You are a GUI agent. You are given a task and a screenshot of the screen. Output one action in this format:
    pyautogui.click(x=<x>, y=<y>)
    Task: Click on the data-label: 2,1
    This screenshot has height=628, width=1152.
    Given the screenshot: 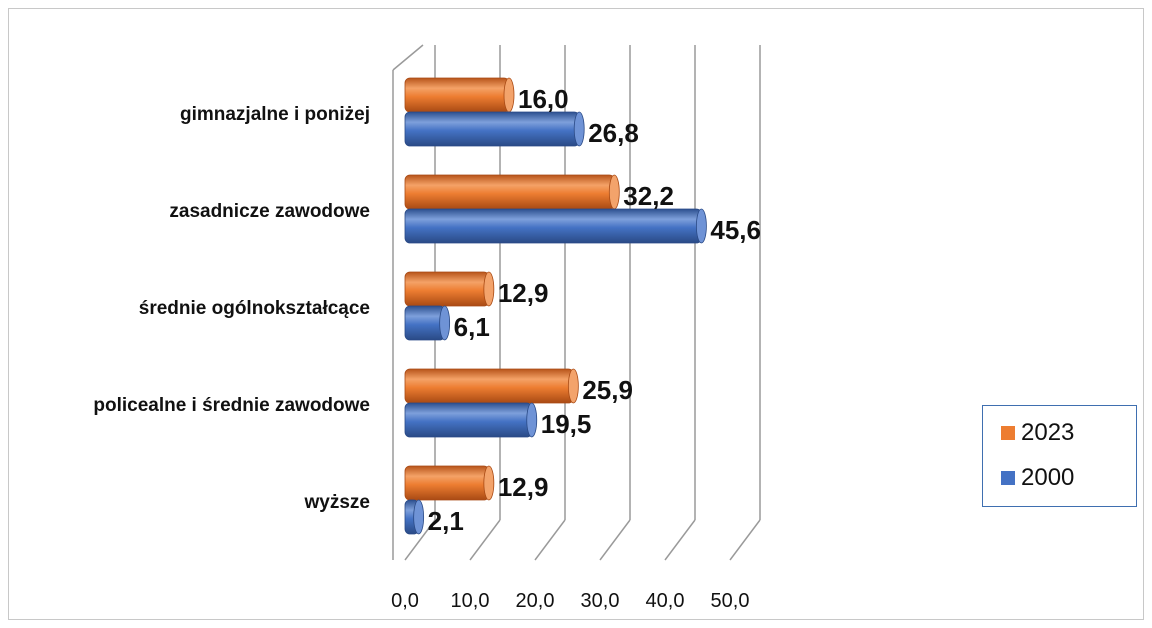 What is the action you would take?
    pyautogui.click(x=446, y=521)
    